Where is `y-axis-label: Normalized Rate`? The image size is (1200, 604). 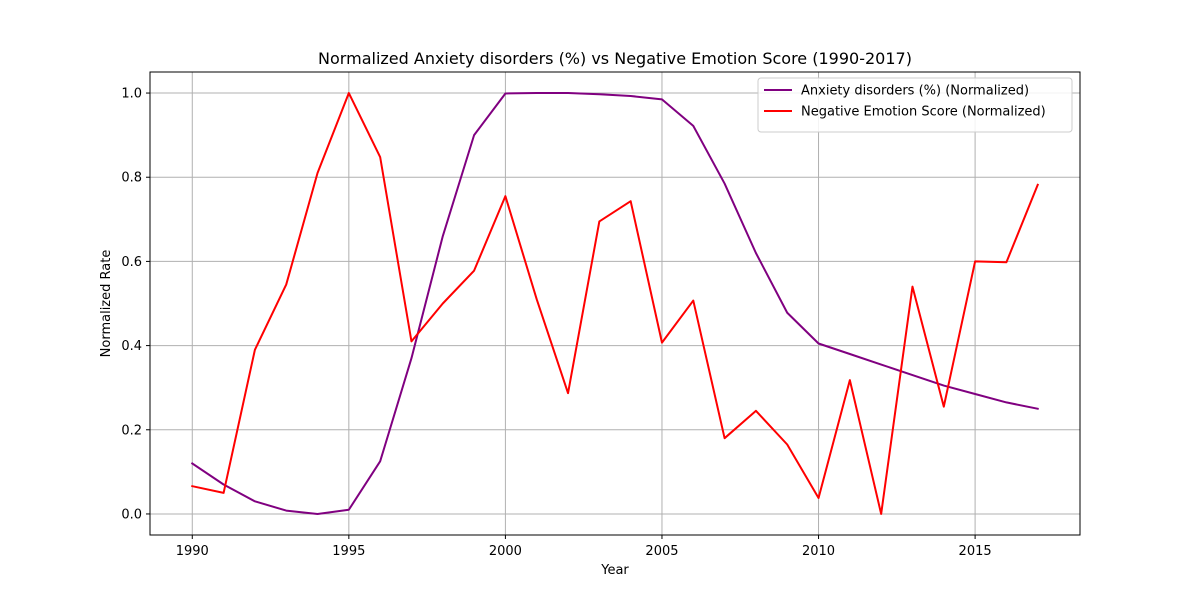 y-axis-label: Normalized Rate is located at coordinates (106, 304).